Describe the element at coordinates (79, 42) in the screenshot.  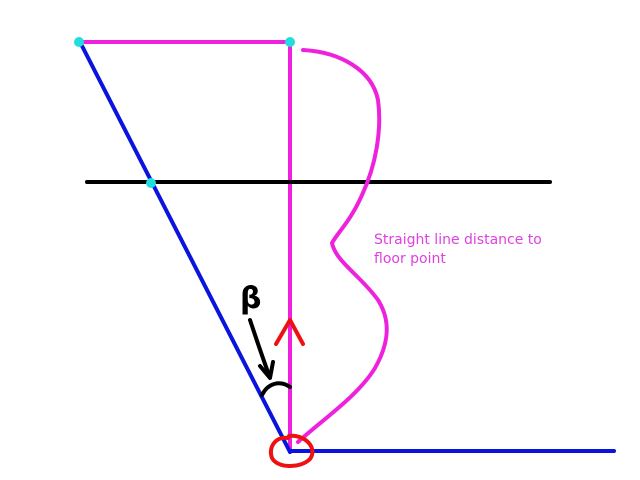
I see `top-left-point` at that location.